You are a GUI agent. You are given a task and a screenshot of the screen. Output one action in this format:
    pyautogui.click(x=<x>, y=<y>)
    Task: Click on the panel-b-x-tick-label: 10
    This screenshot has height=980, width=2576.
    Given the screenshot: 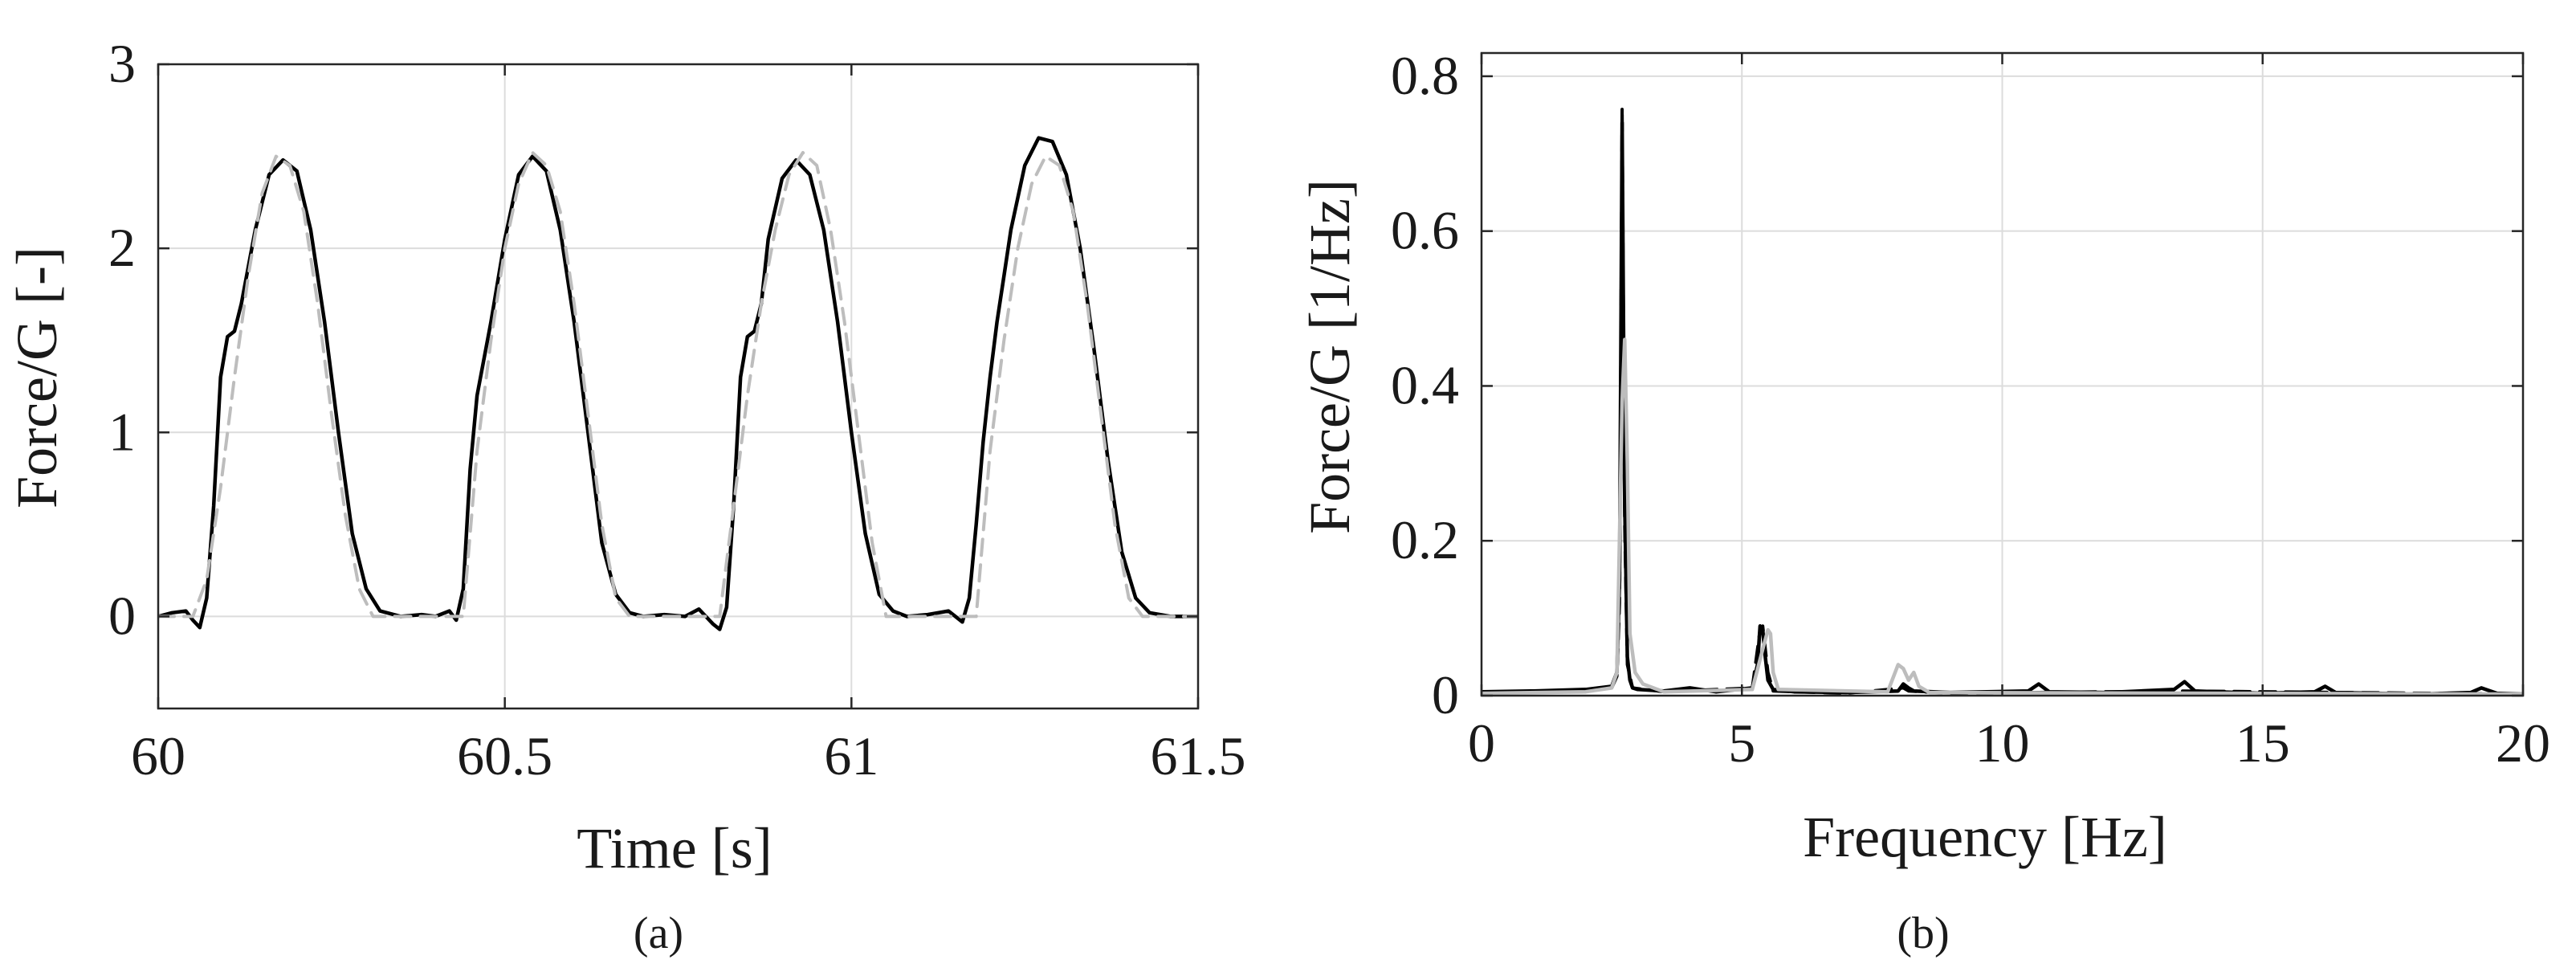 What is the action you would take?
    pyautogui.click(x=2002, y=743)
    